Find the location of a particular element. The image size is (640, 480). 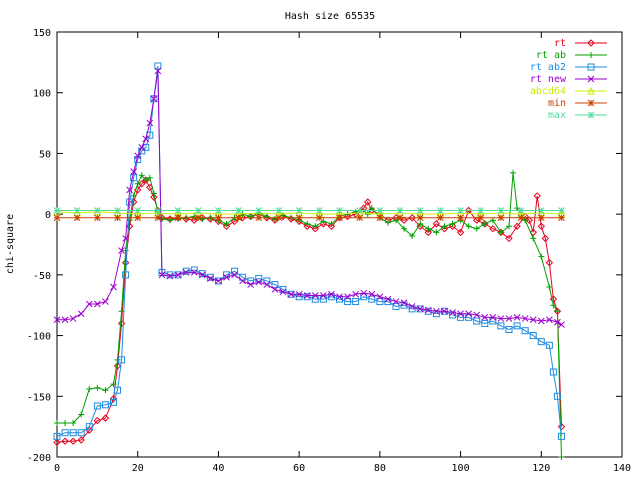

series-max is located at coordinates (309, 210).